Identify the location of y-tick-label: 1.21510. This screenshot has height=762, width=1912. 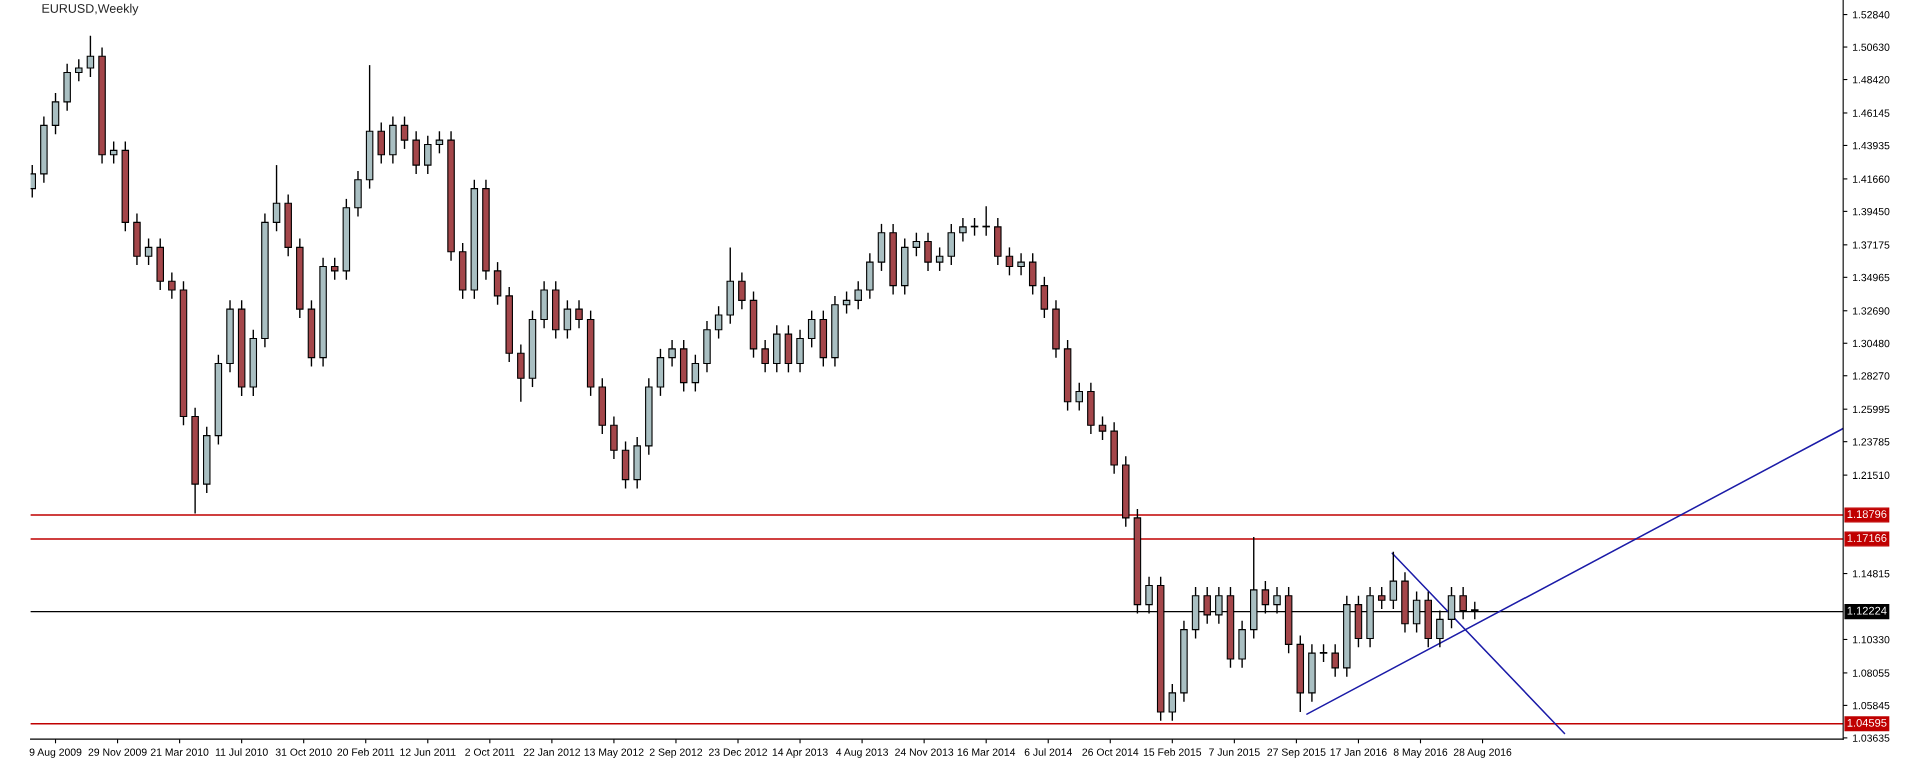
(1871, 475).